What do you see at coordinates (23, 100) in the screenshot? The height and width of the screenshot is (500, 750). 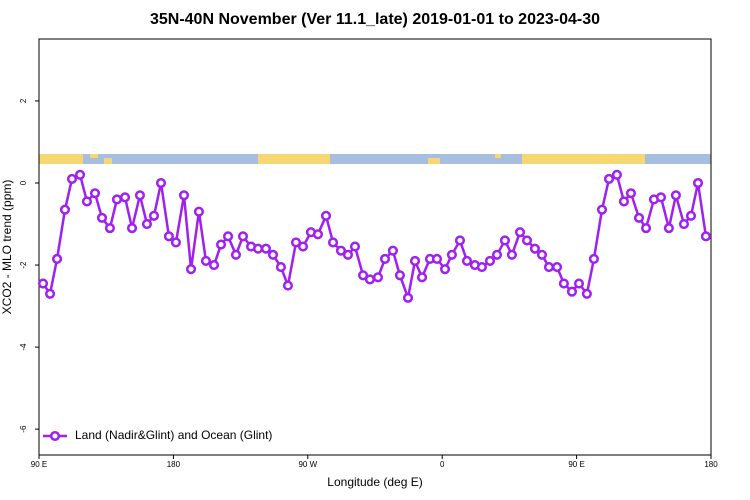 I see `y-tick-label: 2` at bounding box center [23, 100].